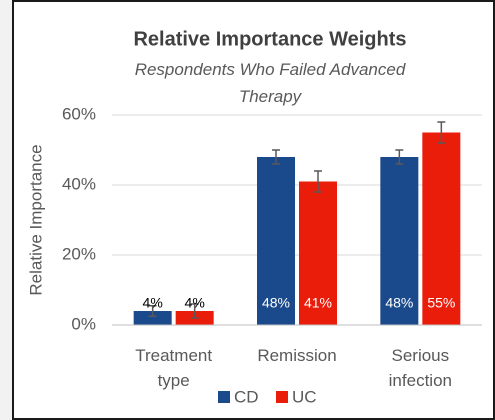 The width and height of the screenshot is (495, 420). What do you see at coordinates (174, 368) in the screenshot?
I see `x-tick-label: Treatment type` at bounding box center [174, 368].